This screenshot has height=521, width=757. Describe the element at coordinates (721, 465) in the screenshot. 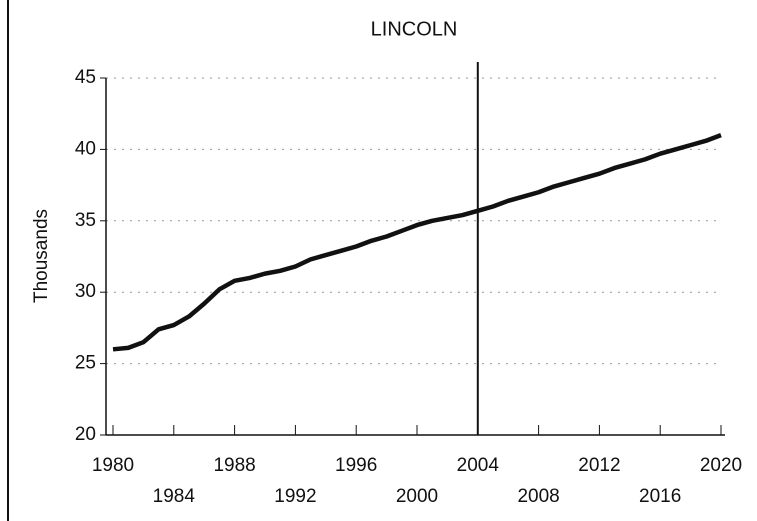

I see `x-tick-label: 2020` at that location.